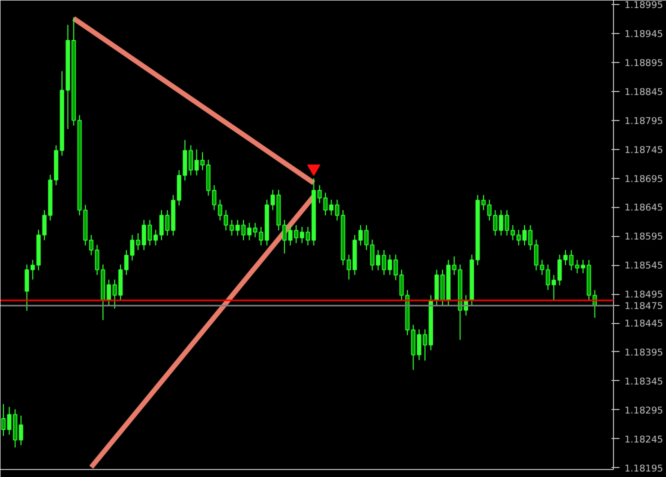 The height and width of the screenshot is (477, 666). I want to click on y-tick-label: 1.18545, so click(644, 266).